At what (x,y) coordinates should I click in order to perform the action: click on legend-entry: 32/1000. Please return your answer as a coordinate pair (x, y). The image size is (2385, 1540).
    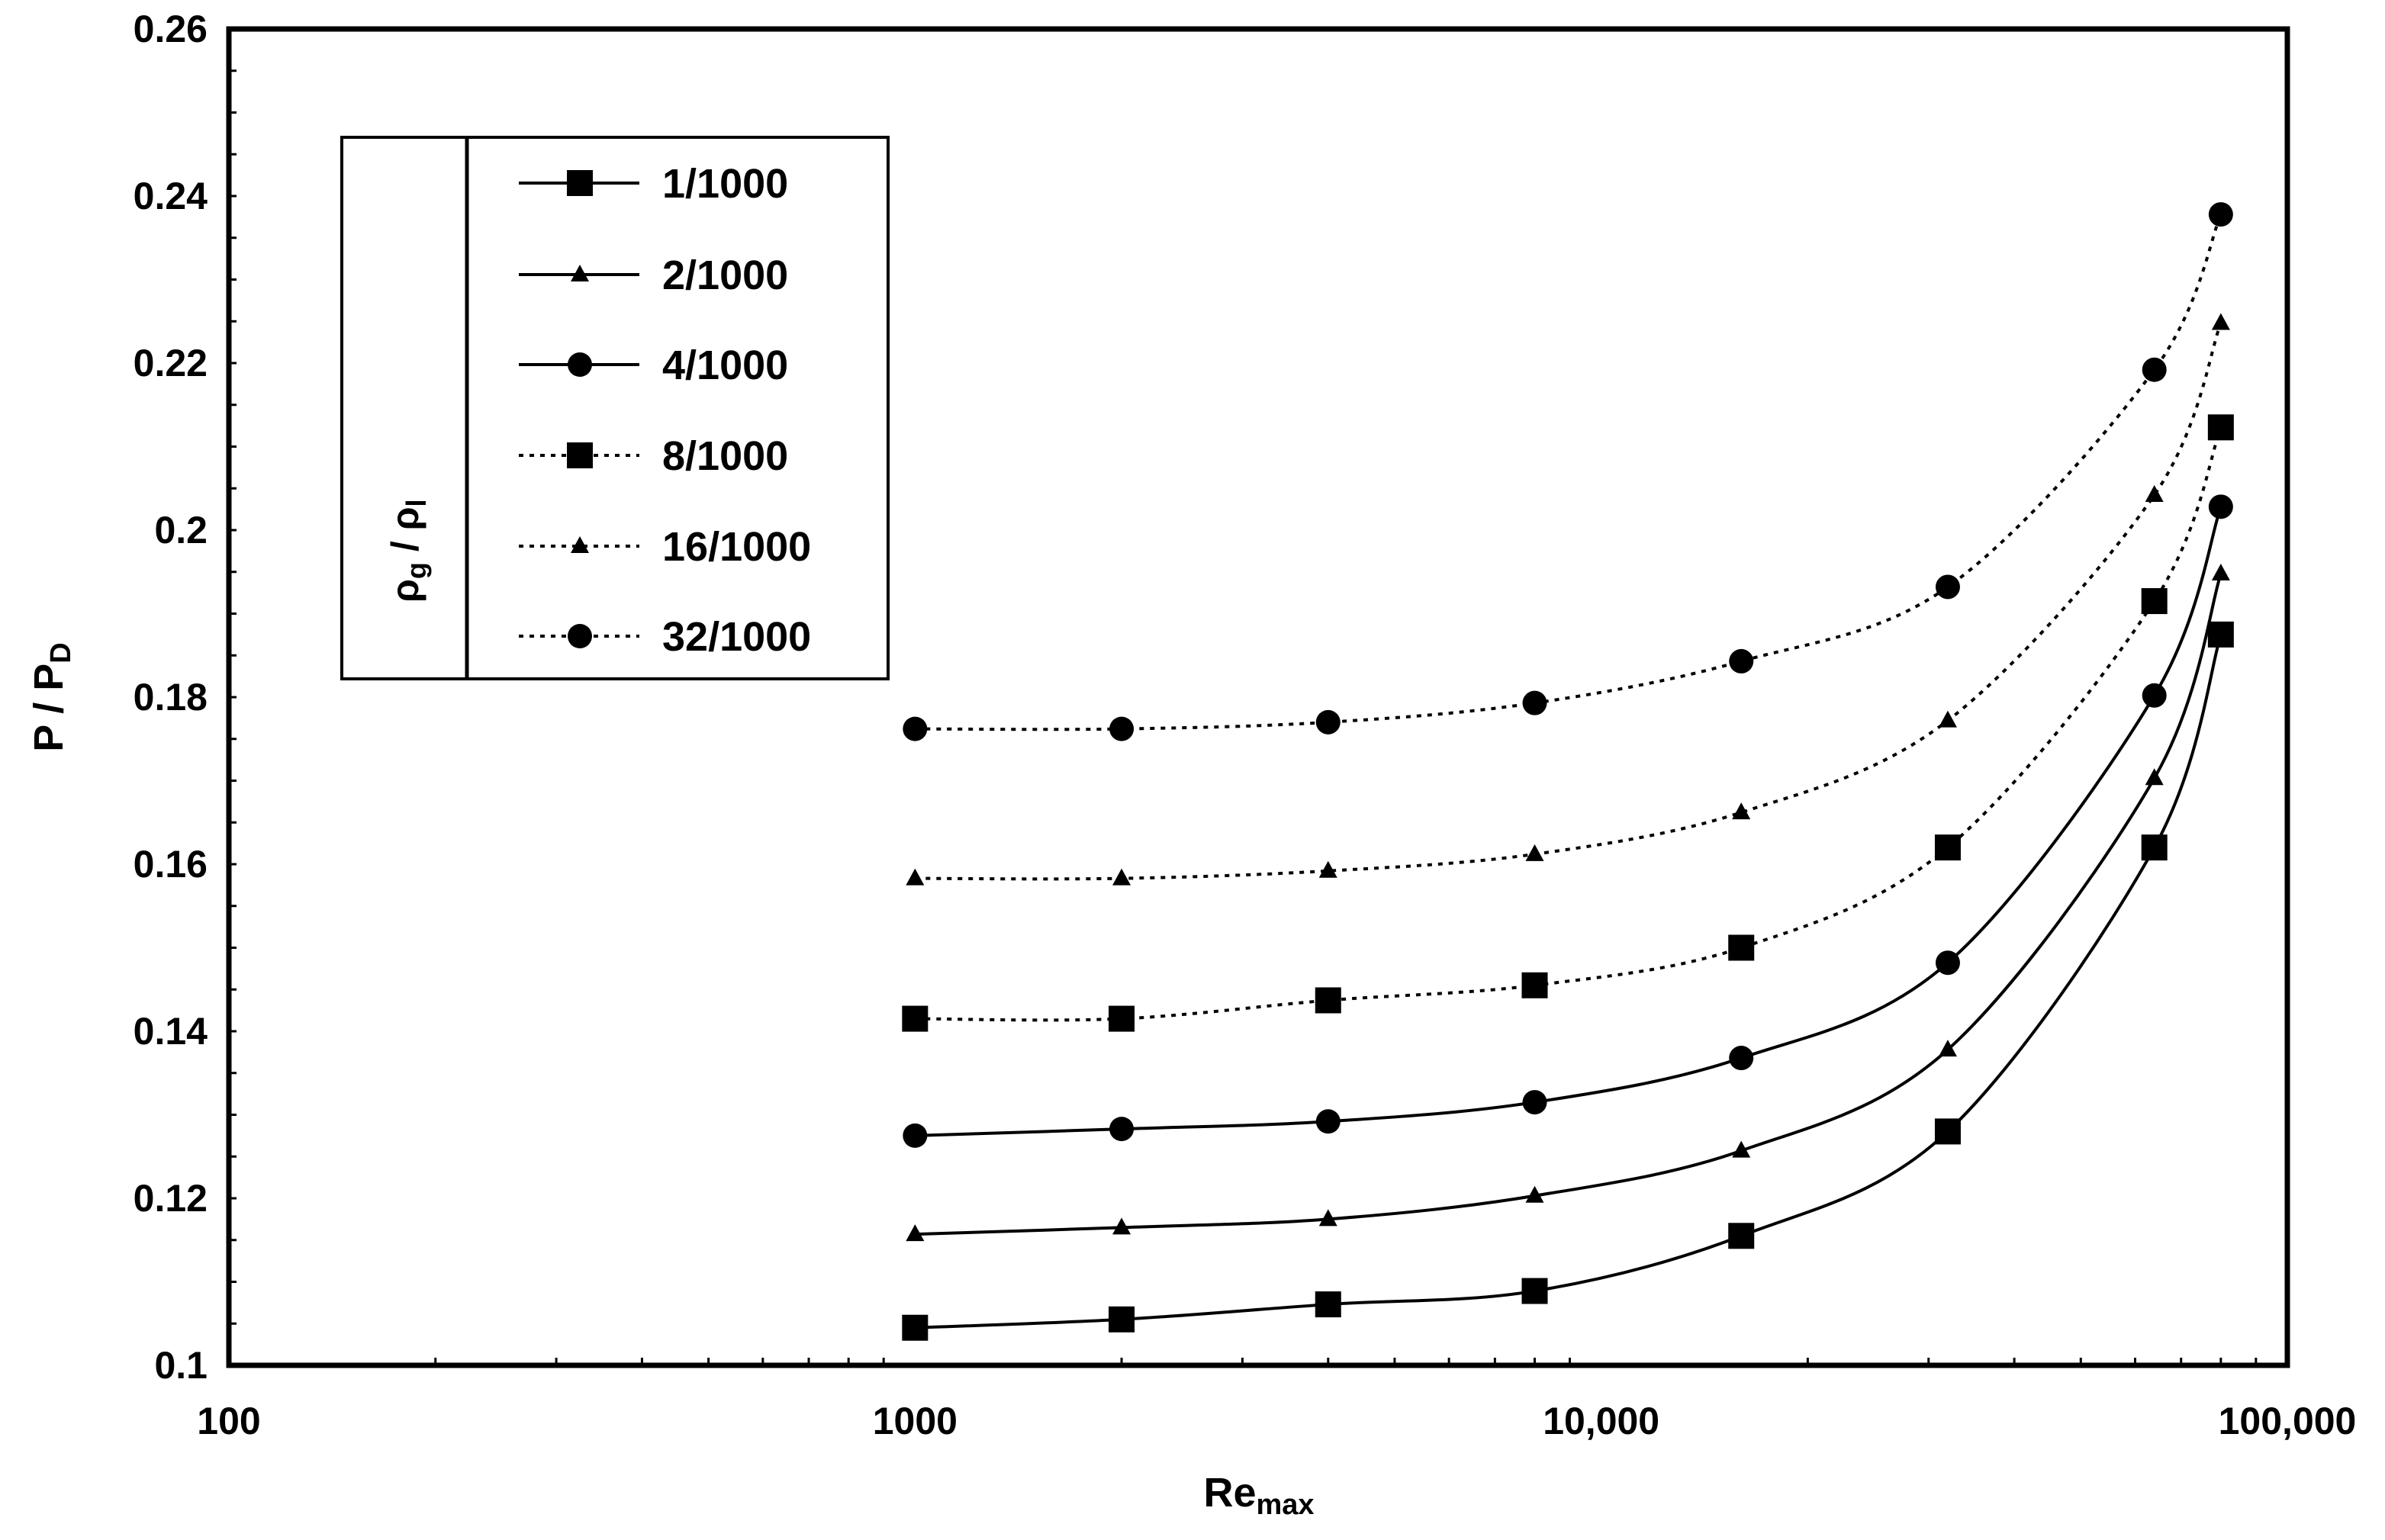
    Looking at the image, I should click on (665, 637).